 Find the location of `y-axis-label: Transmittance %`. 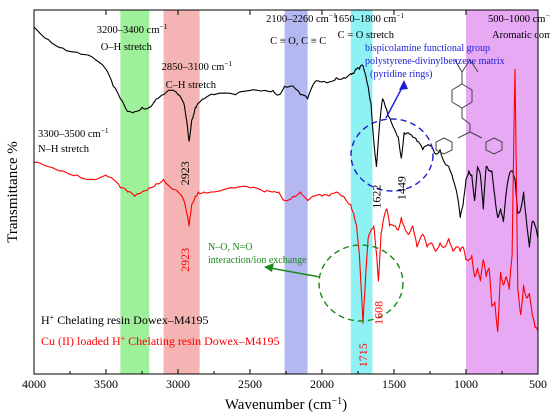

y-axis-label: Transmittance % is located at coordinates (13, 192).